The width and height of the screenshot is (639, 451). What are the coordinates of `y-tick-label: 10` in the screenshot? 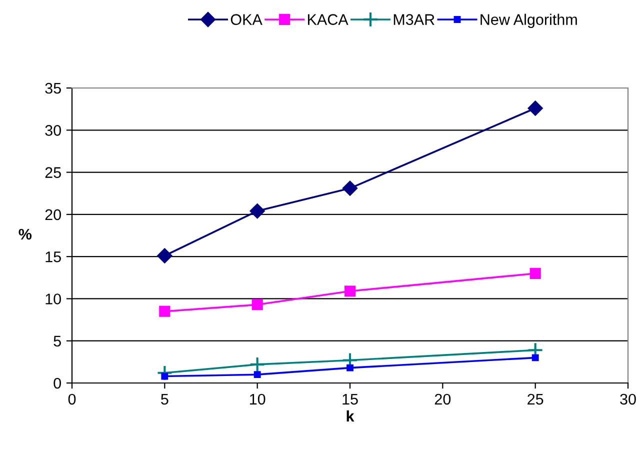 It's located at (53, 299).